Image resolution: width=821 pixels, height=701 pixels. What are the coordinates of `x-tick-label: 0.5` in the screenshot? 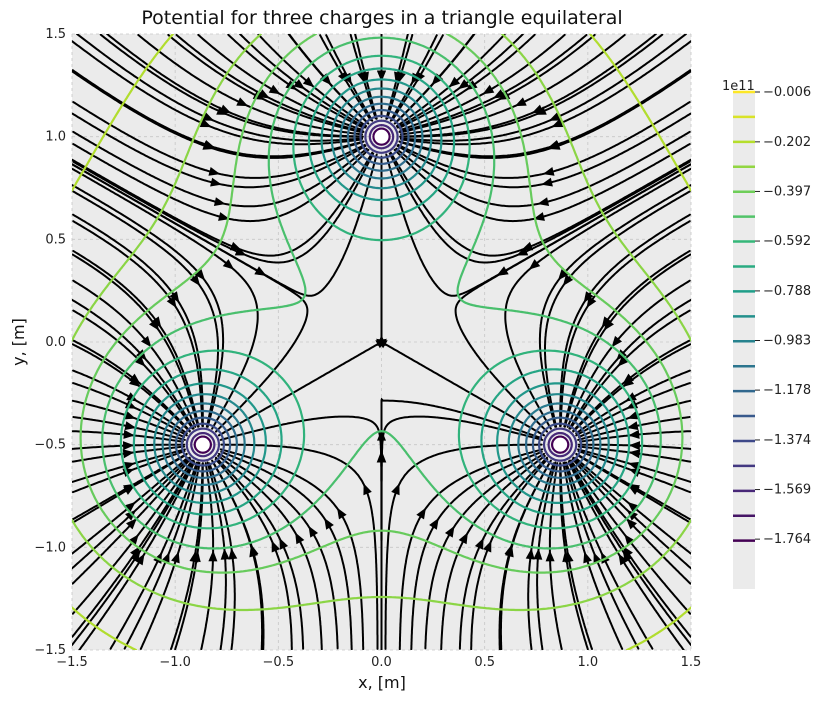 It's located at (484, 662).